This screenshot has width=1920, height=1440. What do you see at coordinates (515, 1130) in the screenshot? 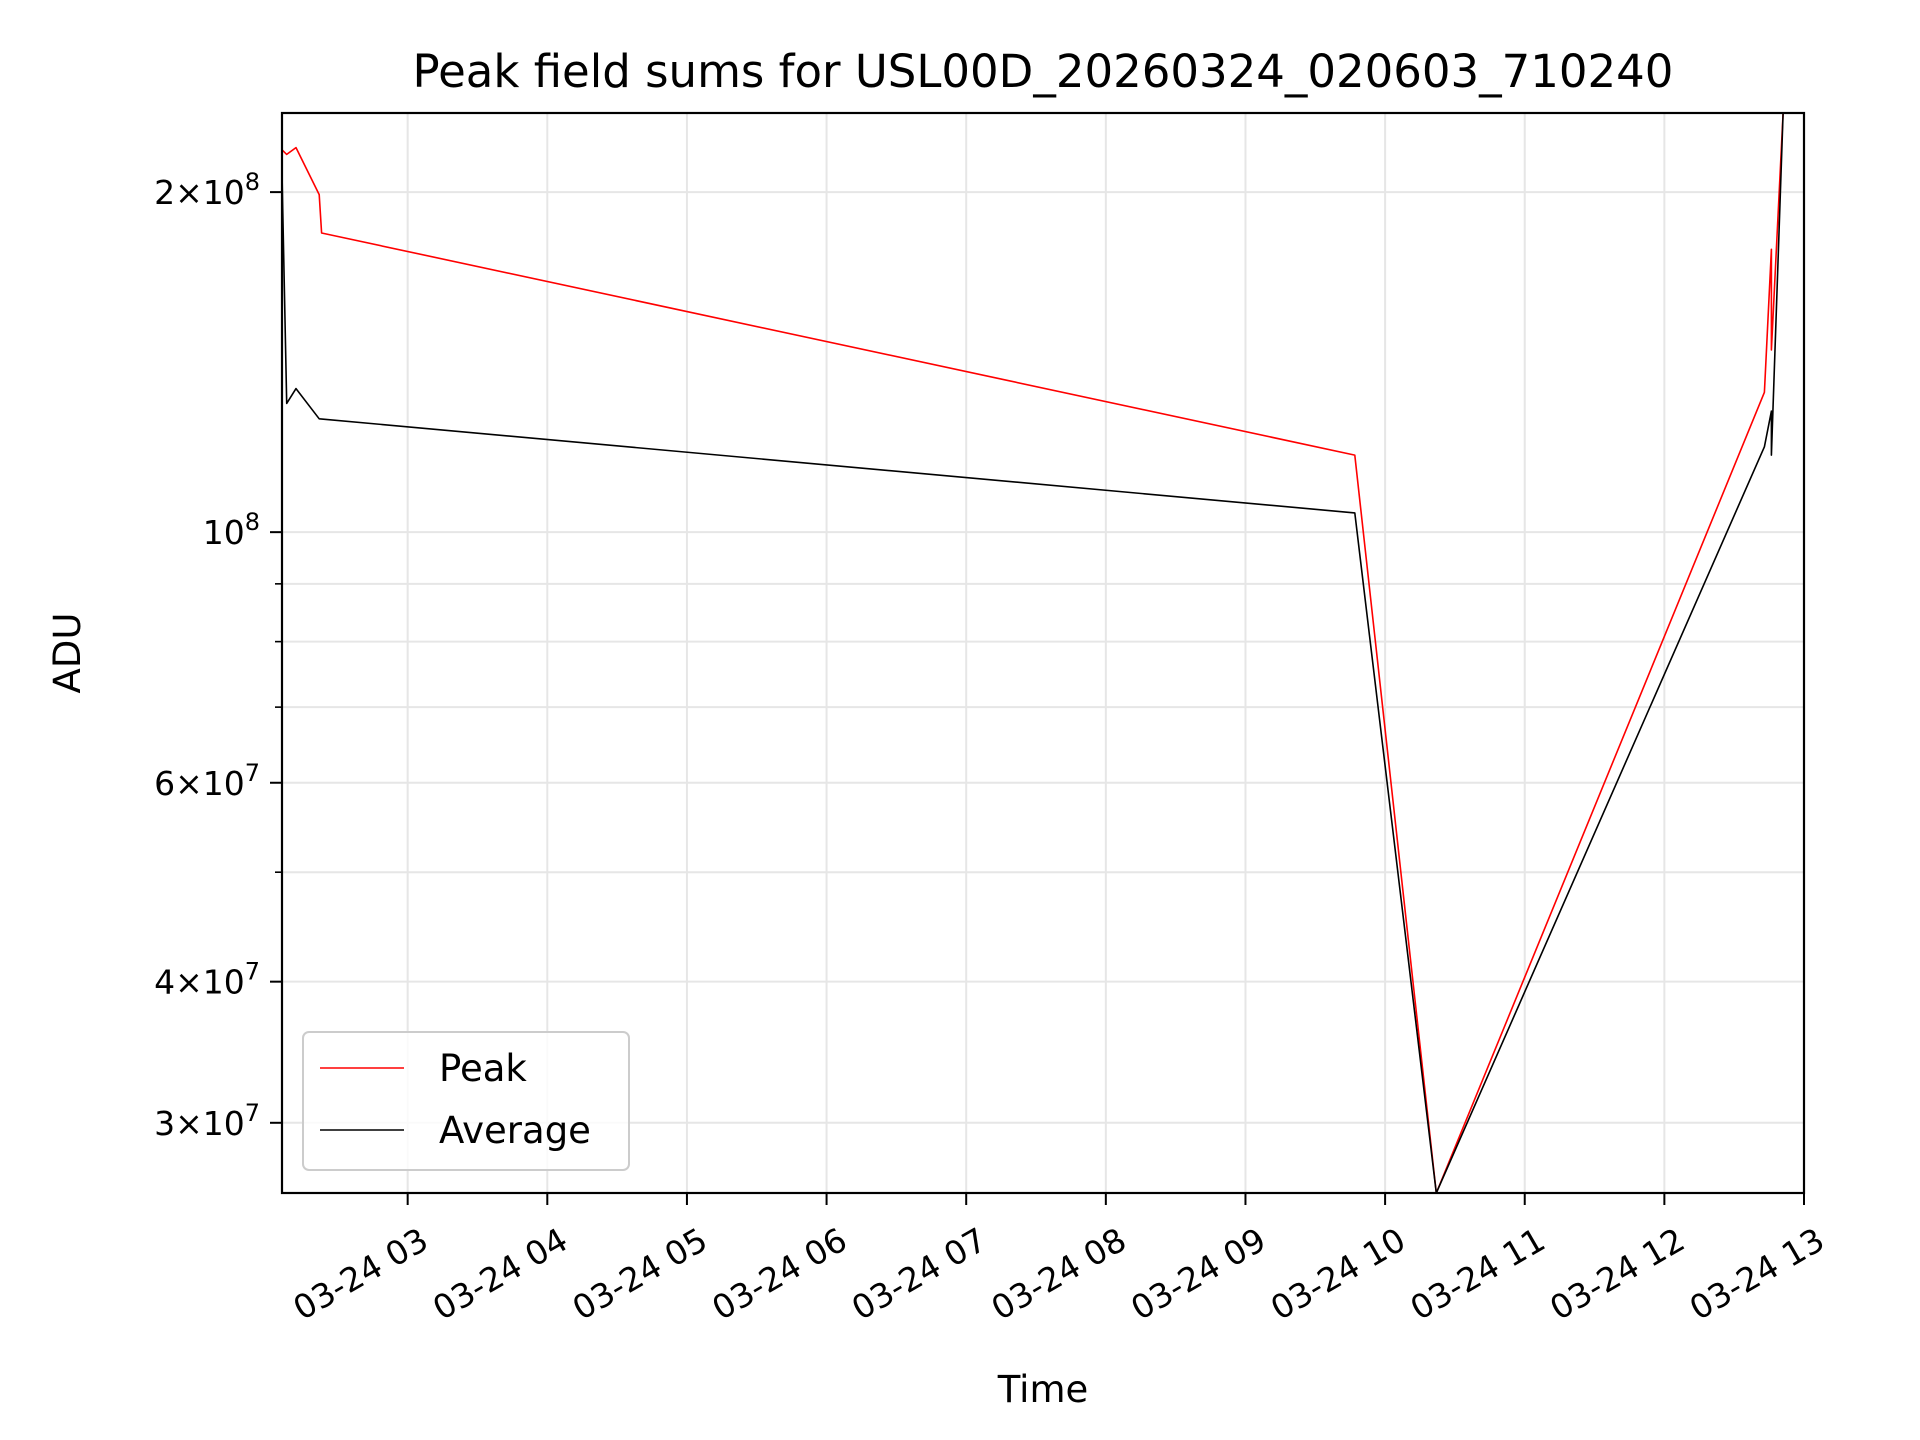
I see `legend-label-average: Average` at bounding box center [515, 1130].